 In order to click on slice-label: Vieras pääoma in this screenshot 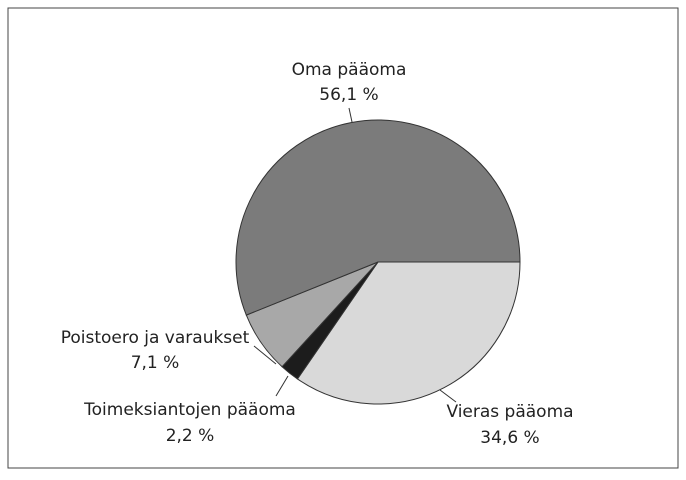, I will do `click(509, 412)`.